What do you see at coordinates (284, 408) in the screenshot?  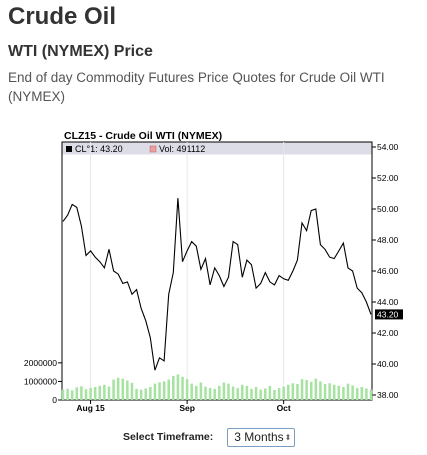 I see `x-tick-label: Oct` at bounding box center [284, 408].